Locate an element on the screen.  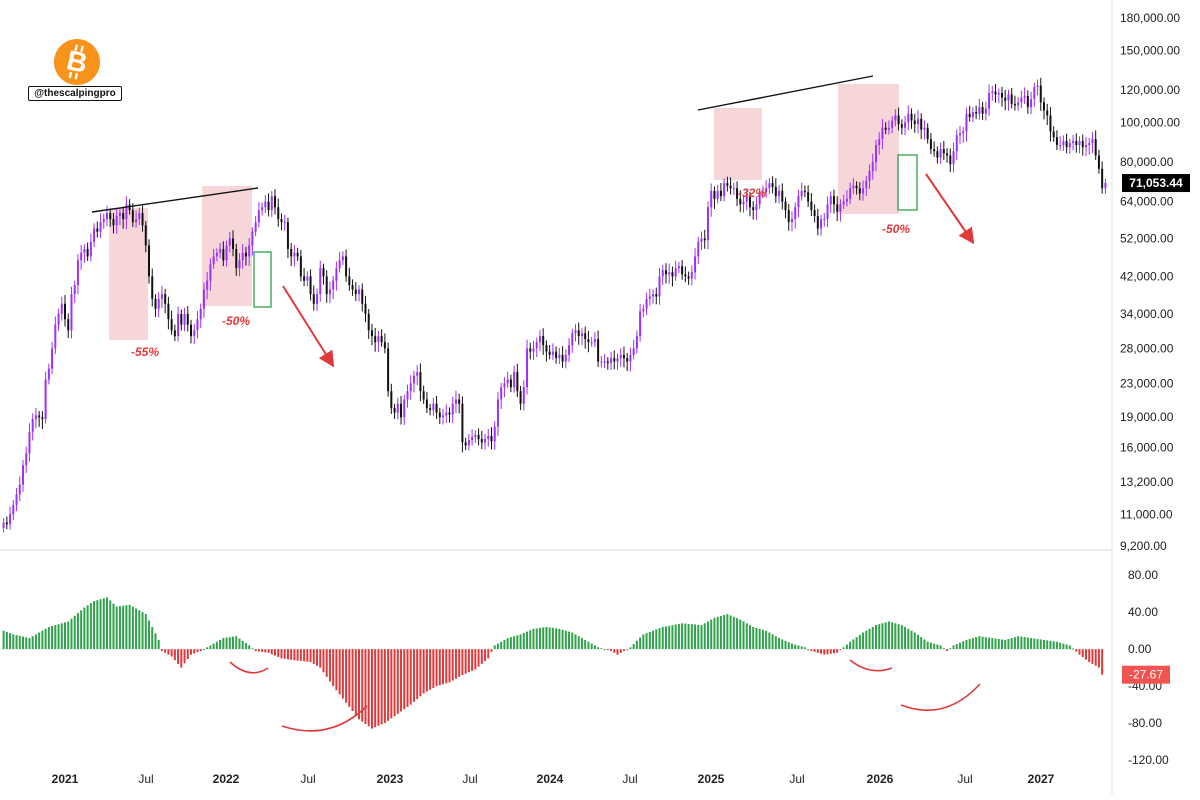
trough-curve is located at coordinates (871, 665).